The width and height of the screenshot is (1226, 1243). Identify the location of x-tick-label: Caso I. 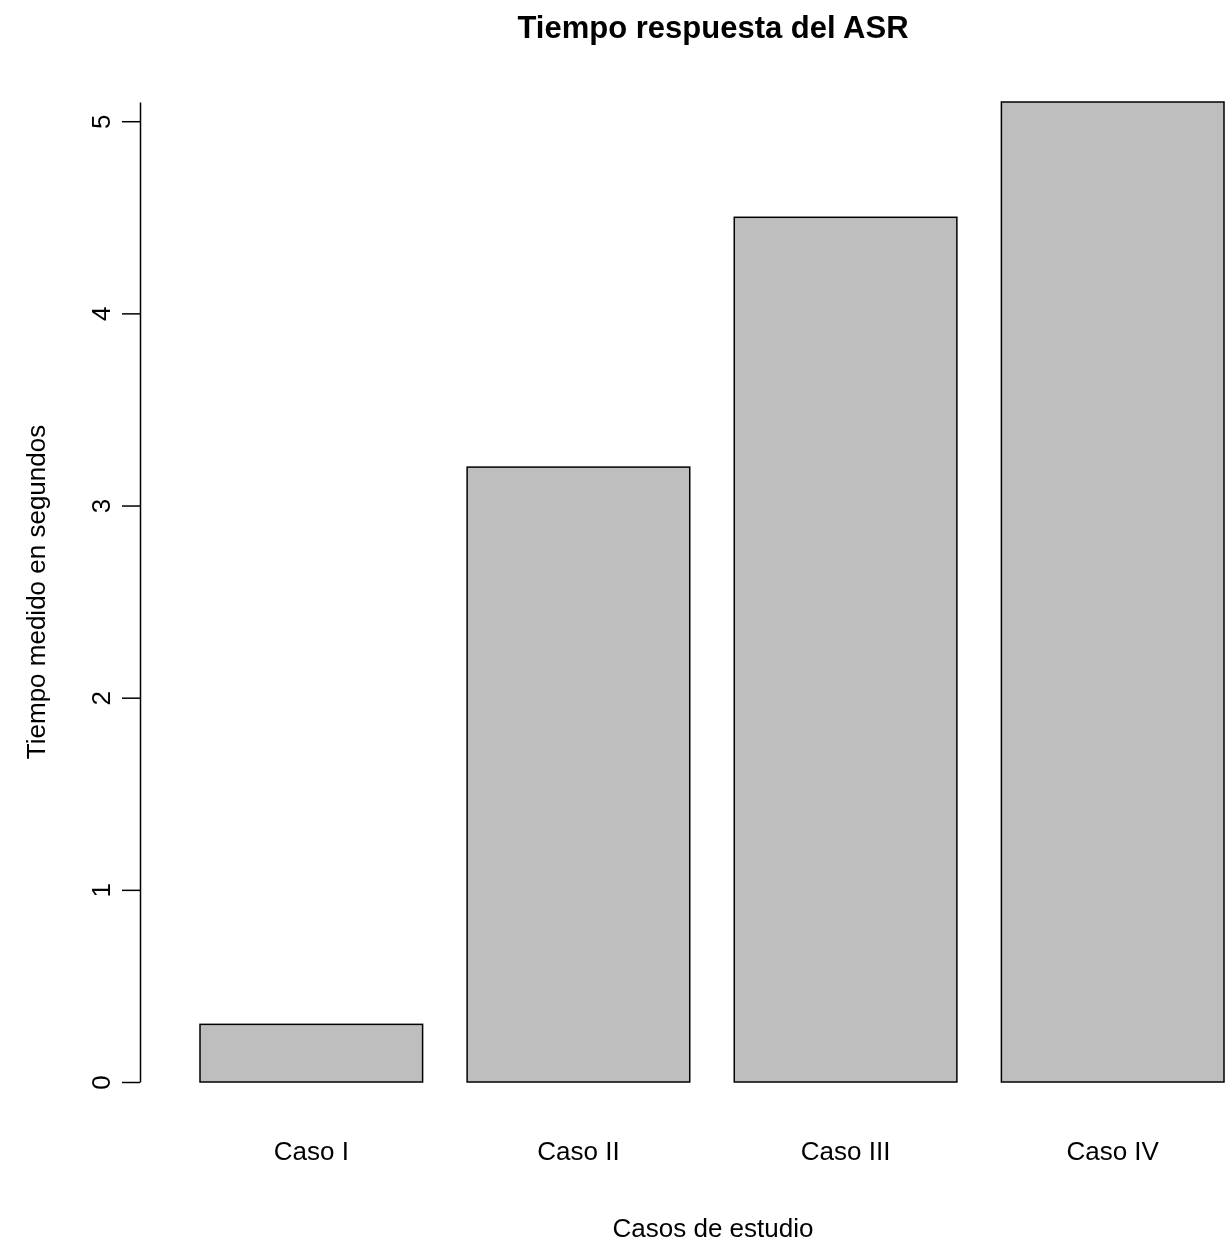
(311, 1151).